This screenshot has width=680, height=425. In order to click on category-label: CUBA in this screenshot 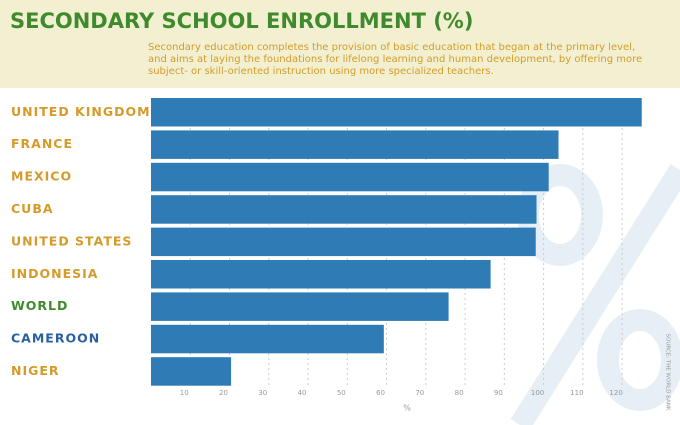, I will do `click(32, 208)`.